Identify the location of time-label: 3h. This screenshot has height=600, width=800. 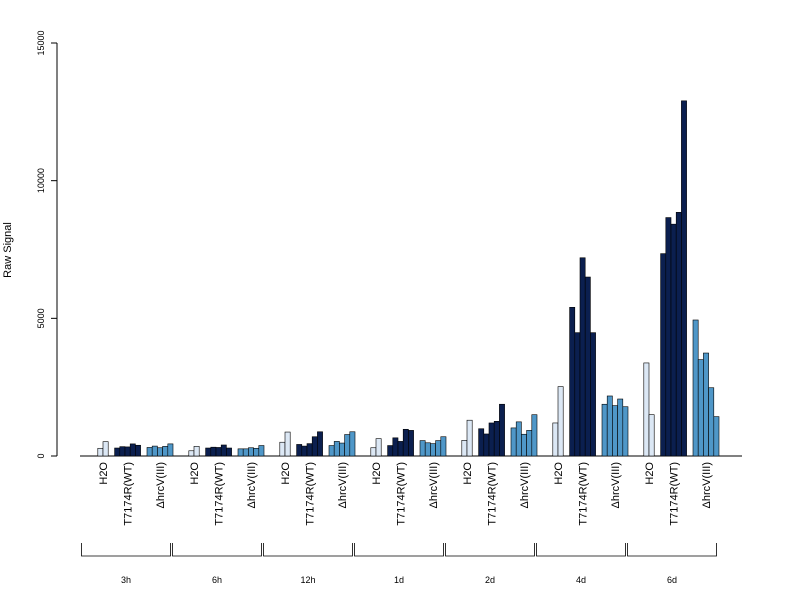
(126, 580).